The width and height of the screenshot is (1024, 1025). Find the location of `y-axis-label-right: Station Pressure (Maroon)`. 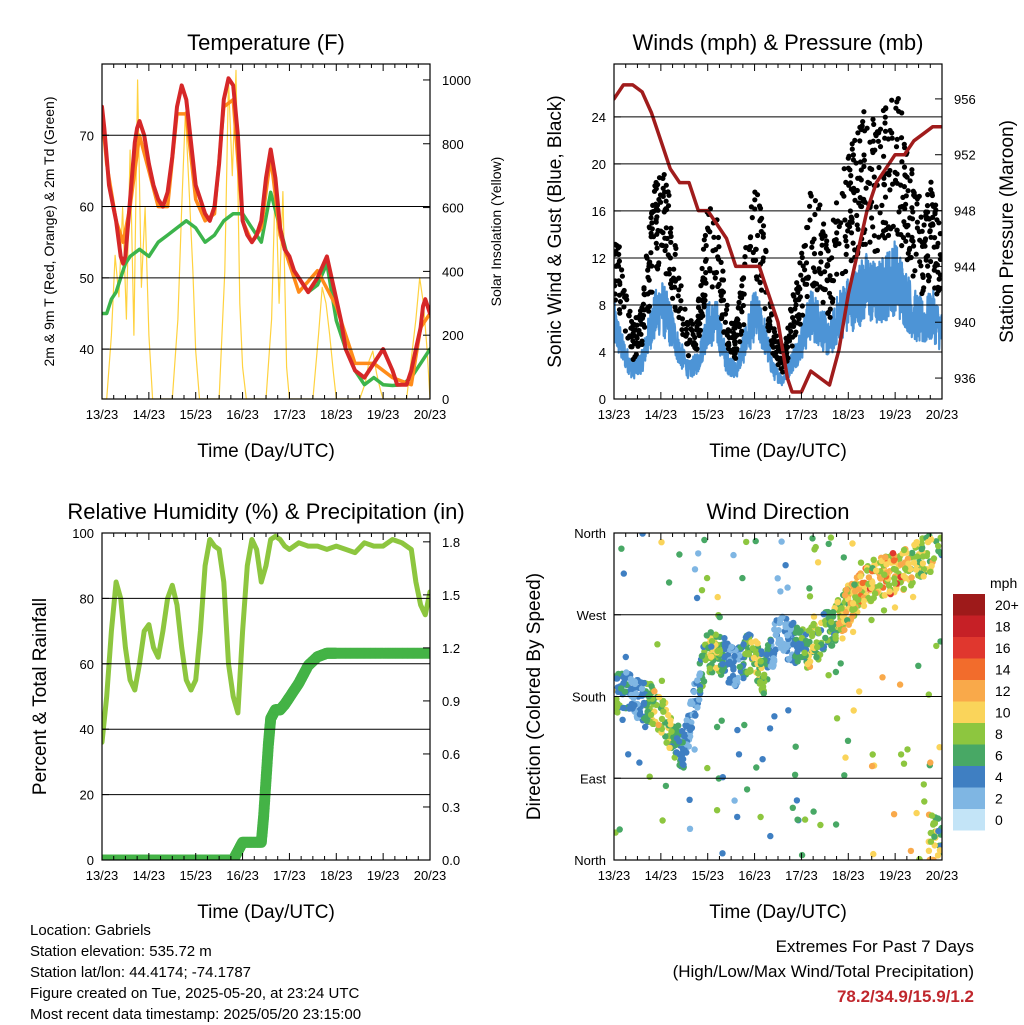

y-axis-label-right: Station Pressure (Maroon) is located at coordinates (1007, 231).